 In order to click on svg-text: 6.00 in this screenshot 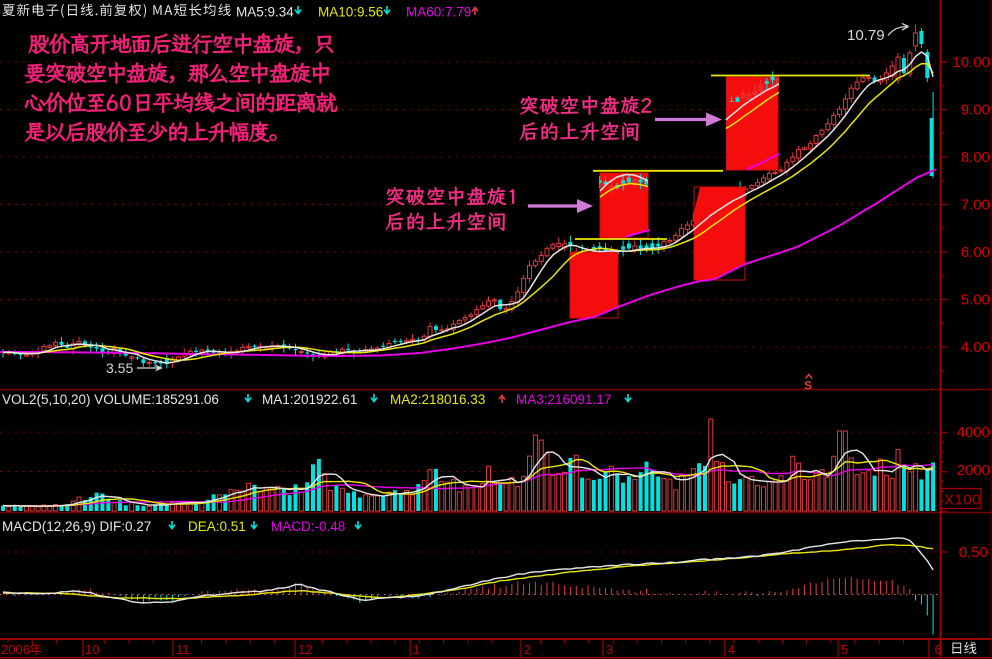, I will do `click(975, 252)`.